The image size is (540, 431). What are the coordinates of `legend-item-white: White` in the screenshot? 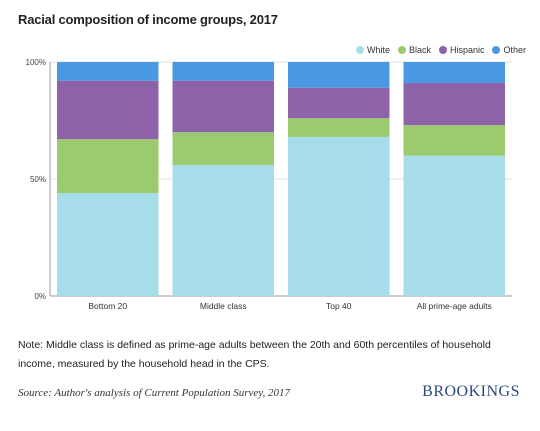 It's located at (372, 50).